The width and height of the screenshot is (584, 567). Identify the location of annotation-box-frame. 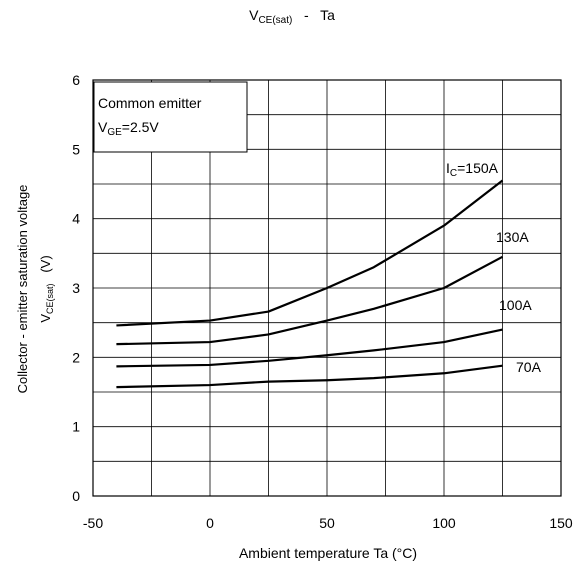
(170, 117).